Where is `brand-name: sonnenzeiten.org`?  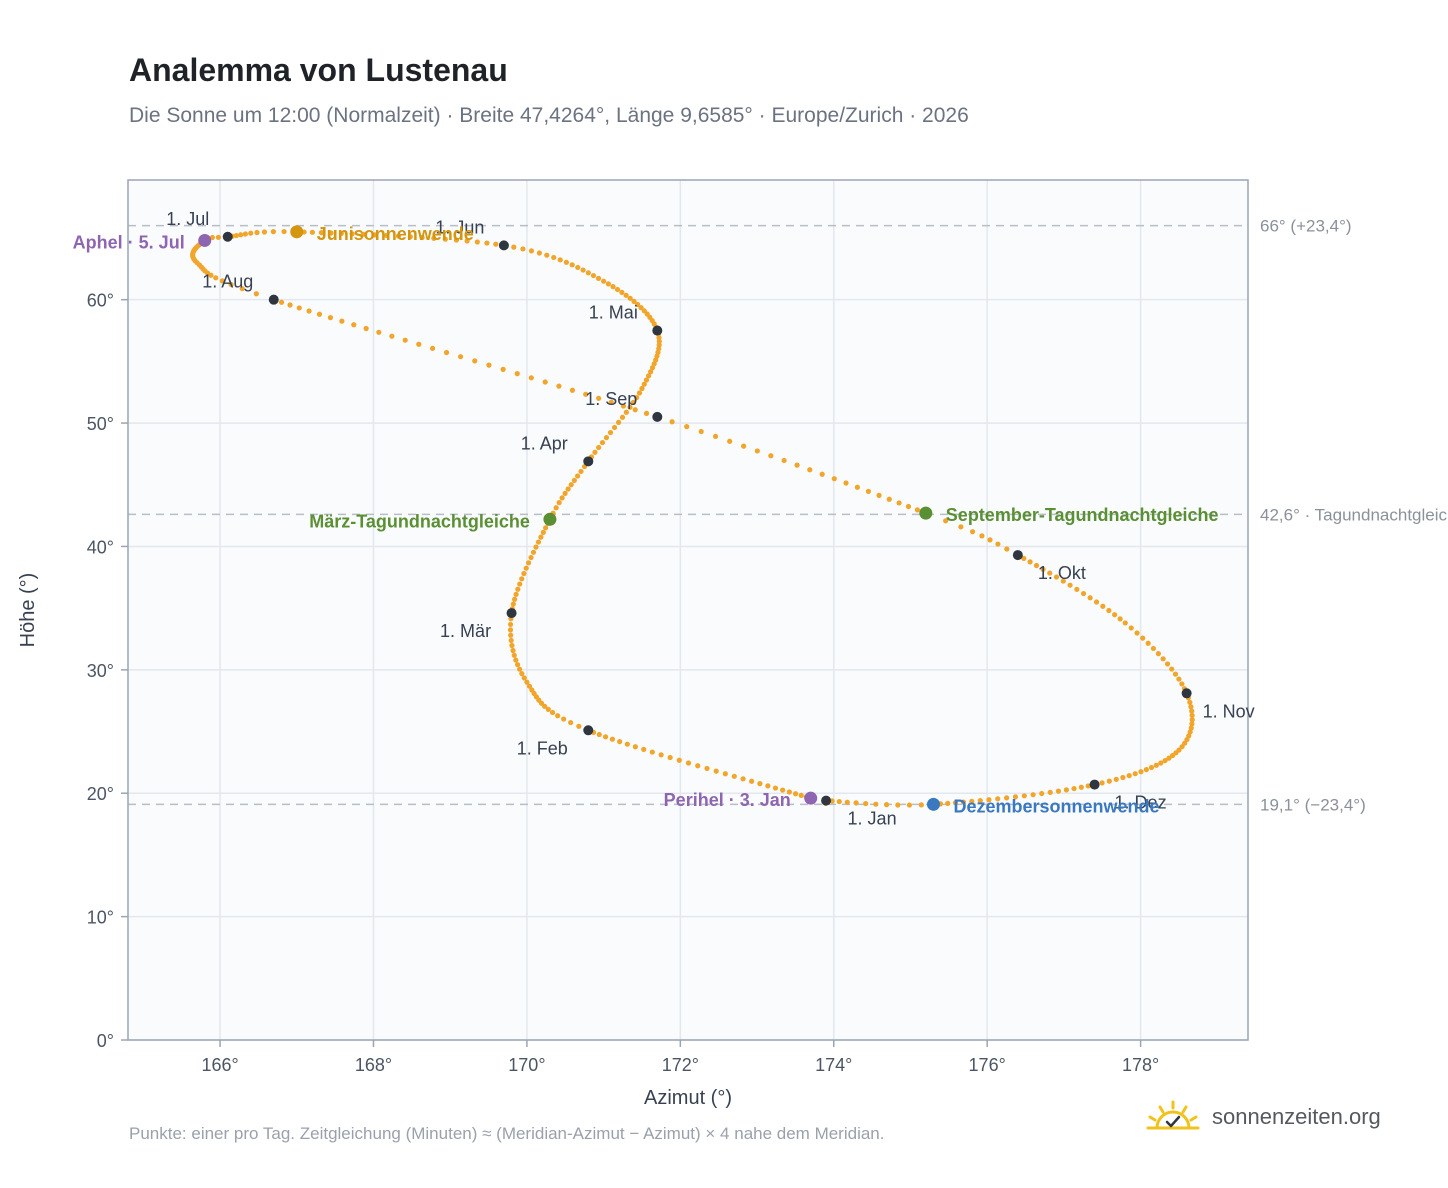 brand-name: sonnenzeiten.org is located at coordinates (1296, 1116).